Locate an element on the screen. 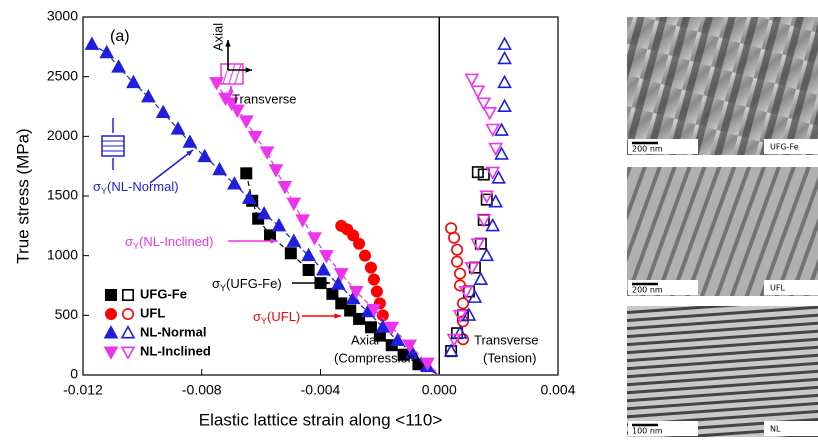 The height and width of the screenshot is (443, 818). panel-label: UFL is located at coordinates (777, 288).